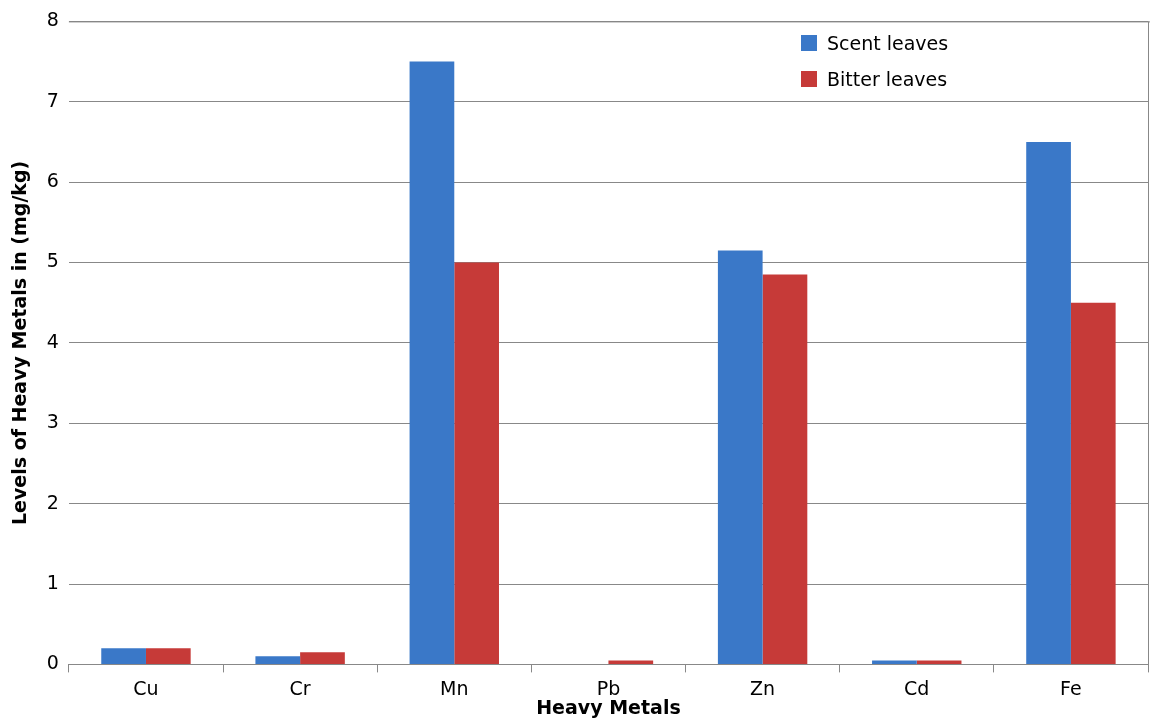  What do you see at coordinates (52, 19) in the screenshot?
I see `y-tick-label: 8` at bounding box center [52, 19].